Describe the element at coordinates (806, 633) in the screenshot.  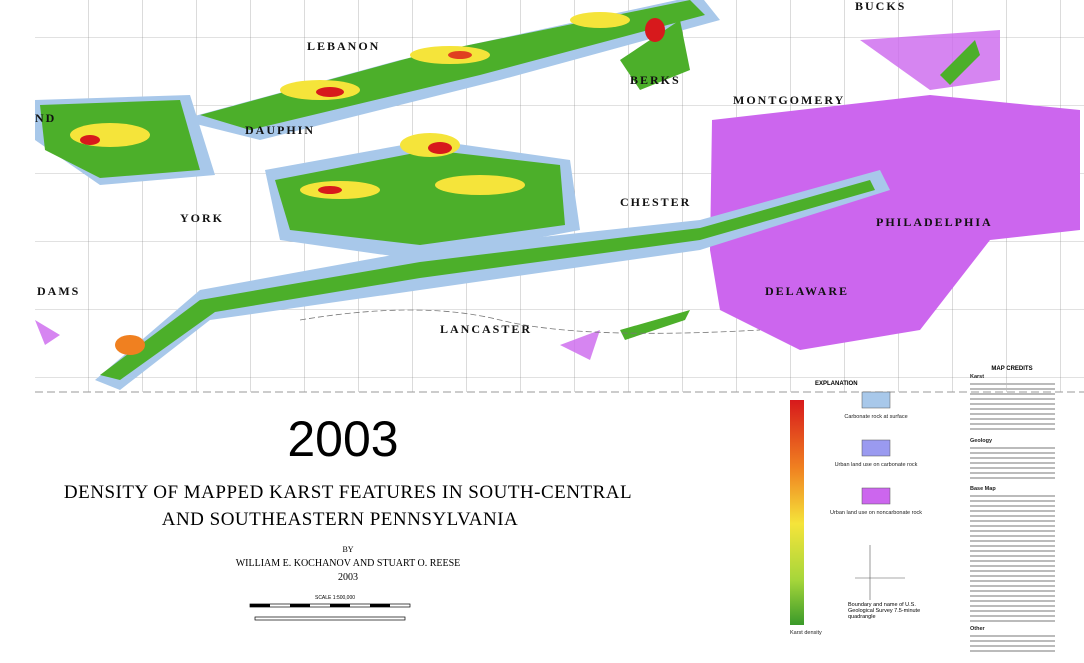
I see `colorbar-label: Karst density` at that location.